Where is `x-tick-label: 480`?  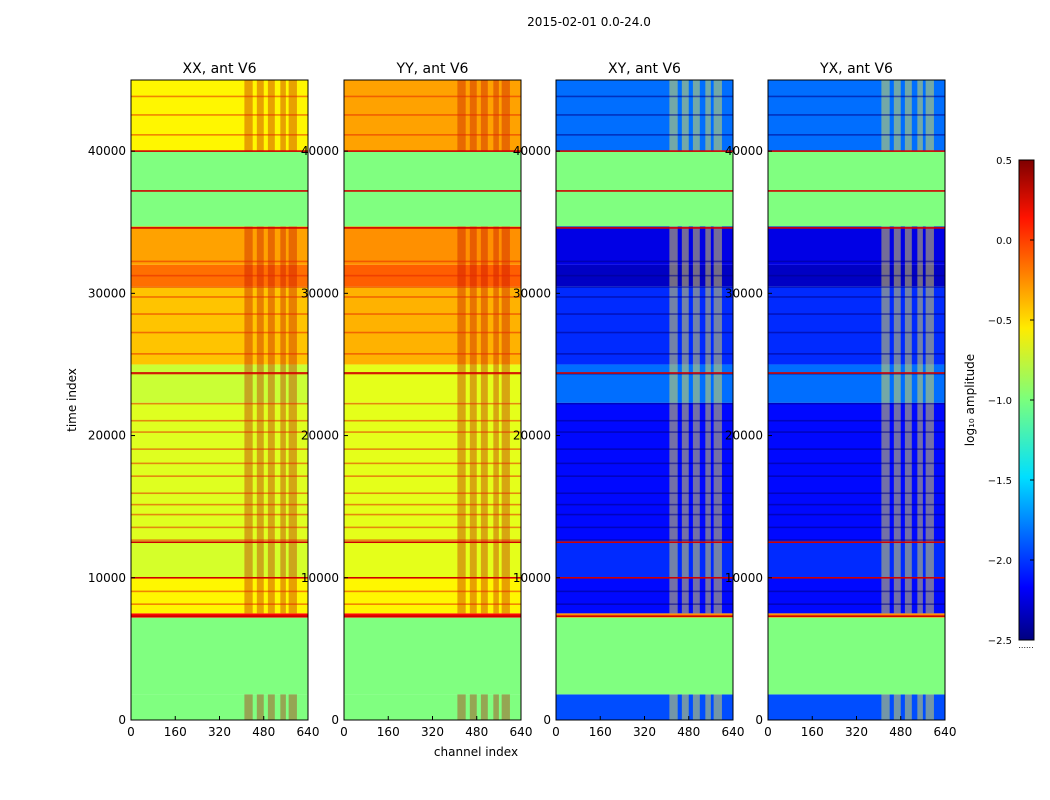 x-tick-label: 480 is located at coordinates (476, 732).